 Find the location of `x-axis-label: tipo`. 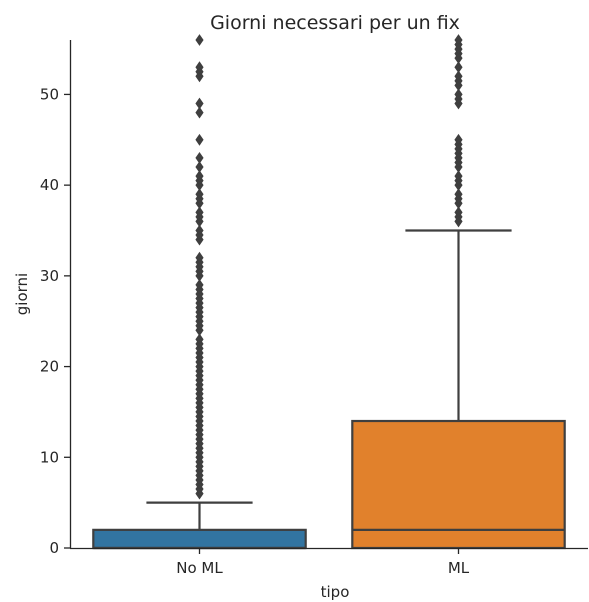

x-axis-label: tipo is located at coordinates (335, 592).